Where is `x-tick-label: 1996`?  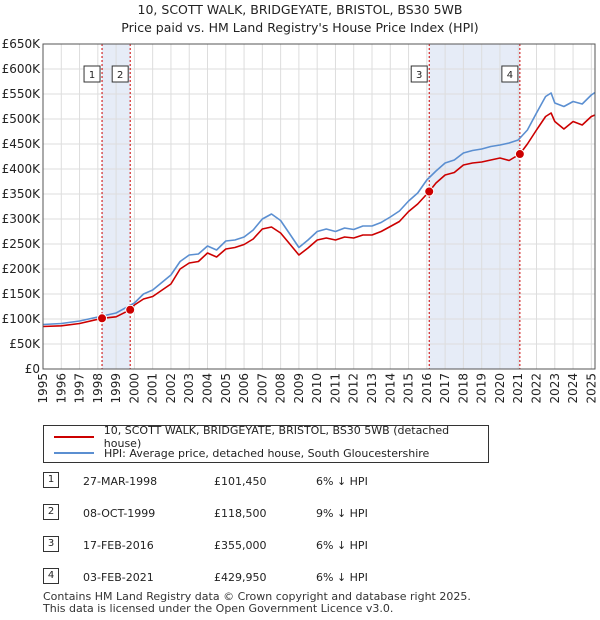 x-tick-label: 1996 is located at coordinates (61, 388).